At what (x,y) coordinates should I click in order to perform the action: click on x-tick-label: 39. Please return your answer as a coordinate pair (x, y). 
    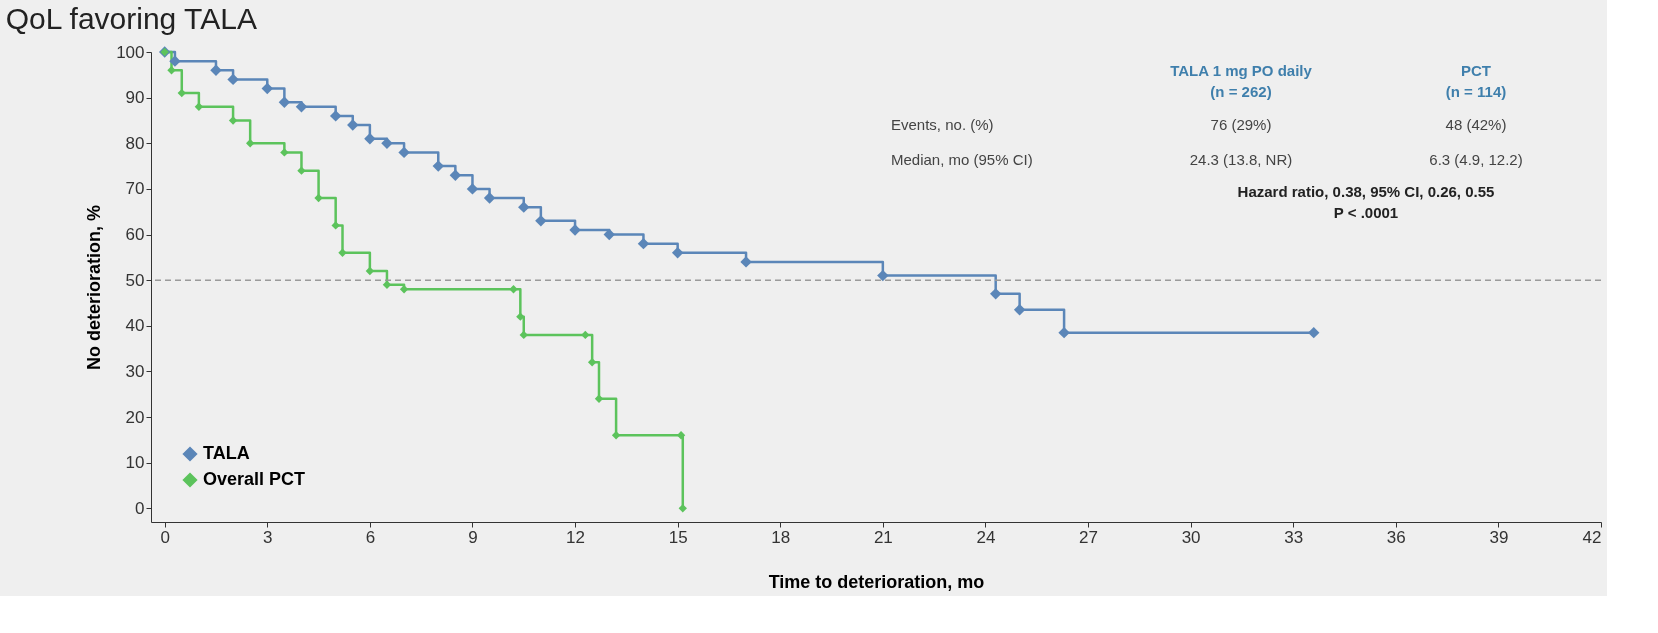
    Looking at the image, I should click on (1499, 537).